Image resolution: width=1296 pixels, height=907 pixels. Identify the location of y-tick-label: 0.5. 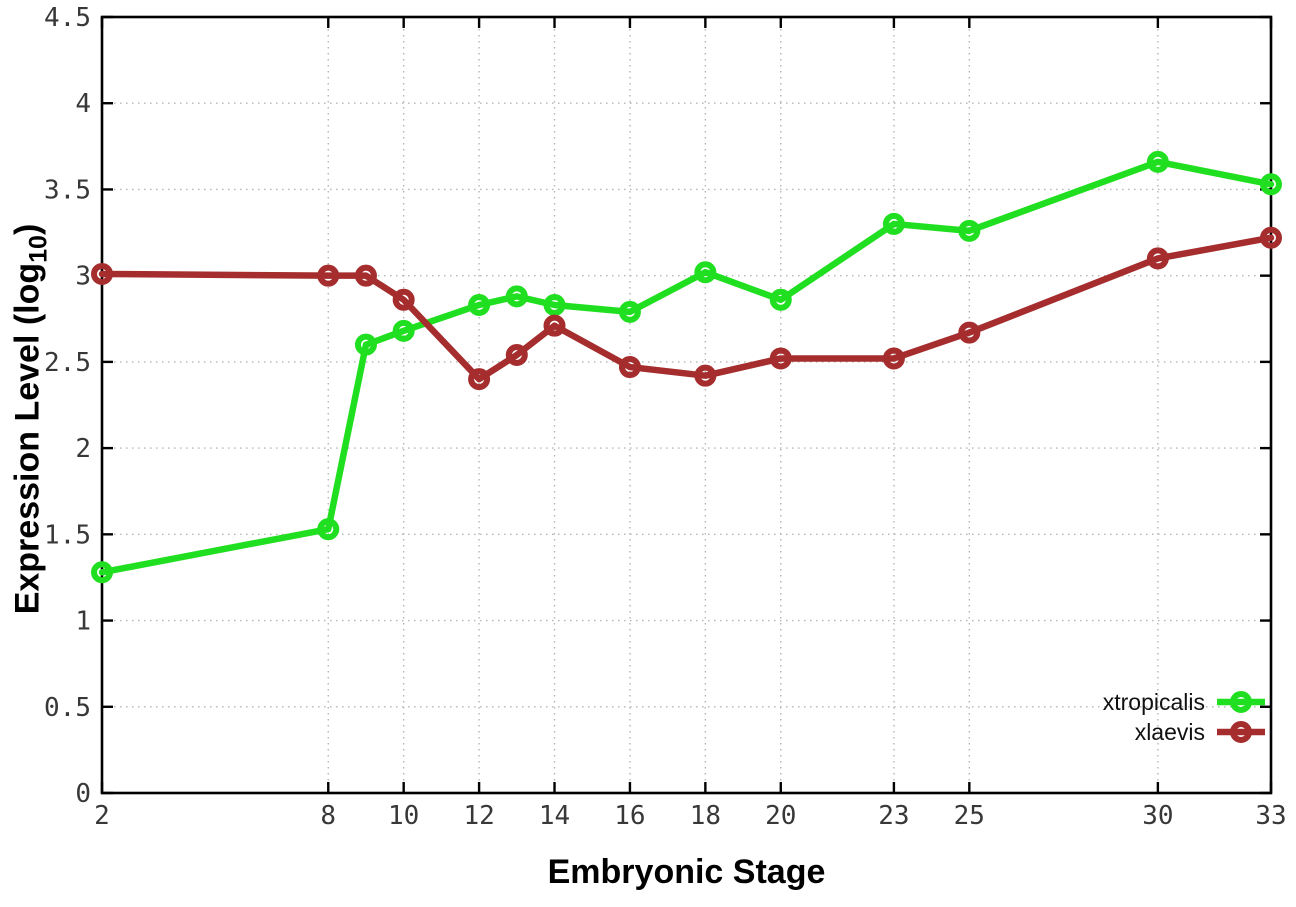
(67, 708).